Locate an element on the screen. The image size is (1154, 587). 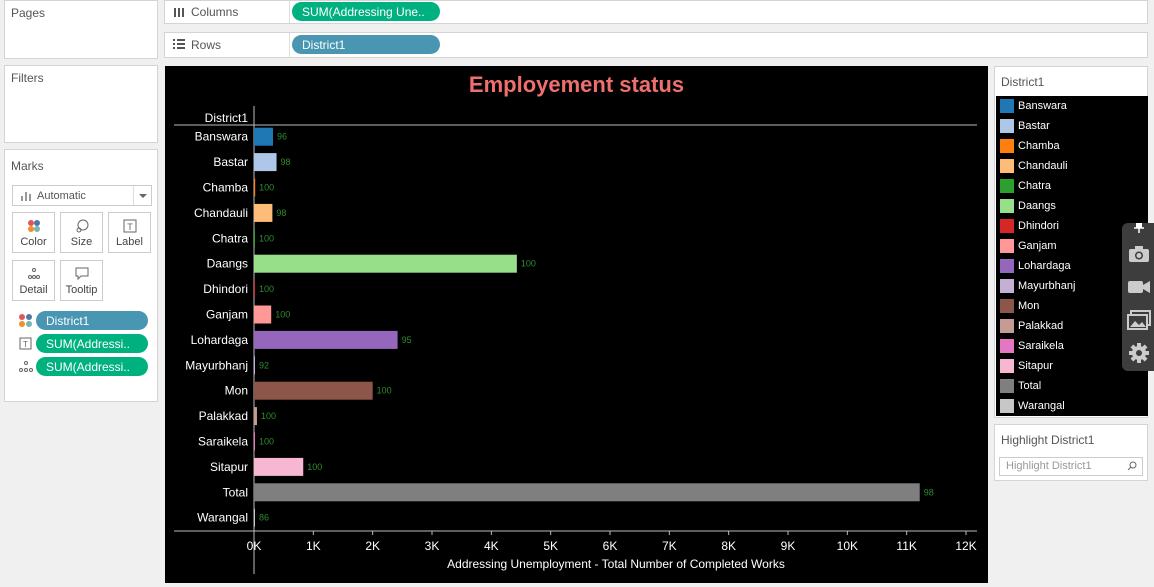
gear-icon is located at coordinates (1139, 353).